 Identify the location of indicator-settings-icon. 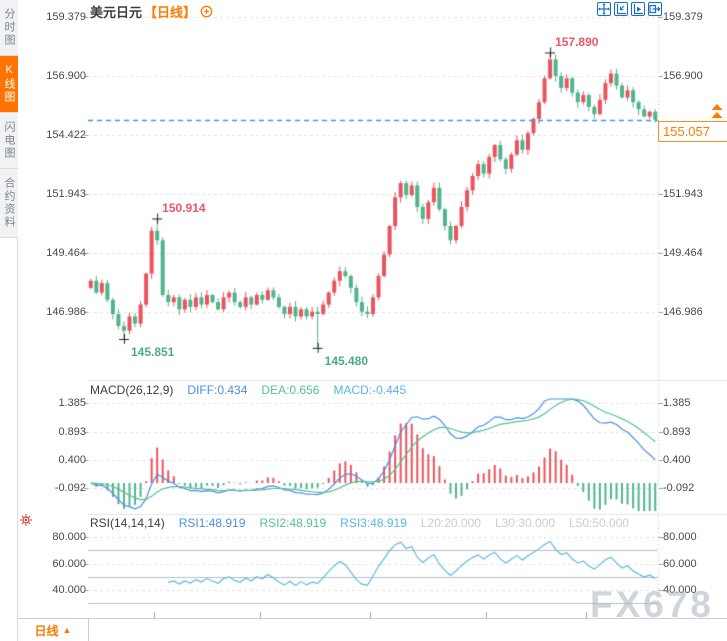
(206, 11).